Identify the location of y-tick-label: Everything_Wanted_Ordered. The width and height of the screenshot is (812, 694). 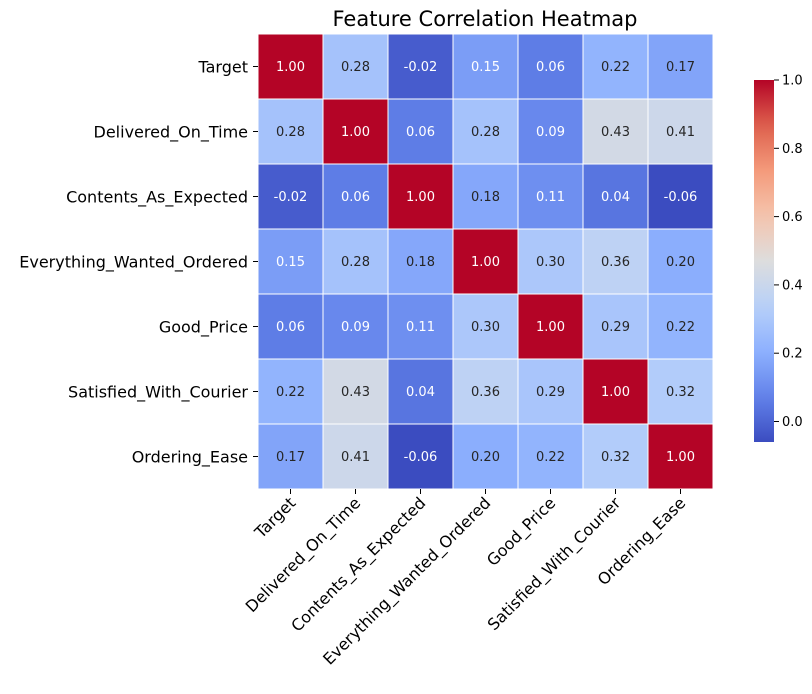
(133, 263).